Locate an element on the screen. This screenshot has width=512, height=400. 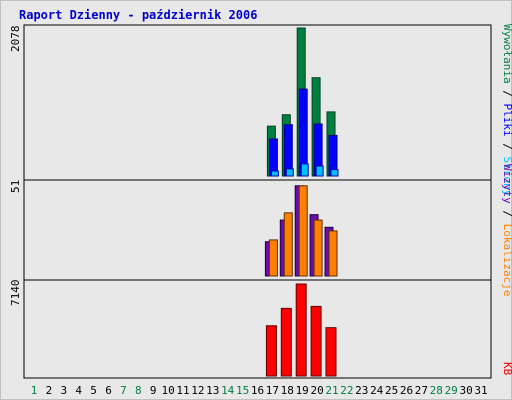
day-label-27: 27 is located at coordinates (421, 390).